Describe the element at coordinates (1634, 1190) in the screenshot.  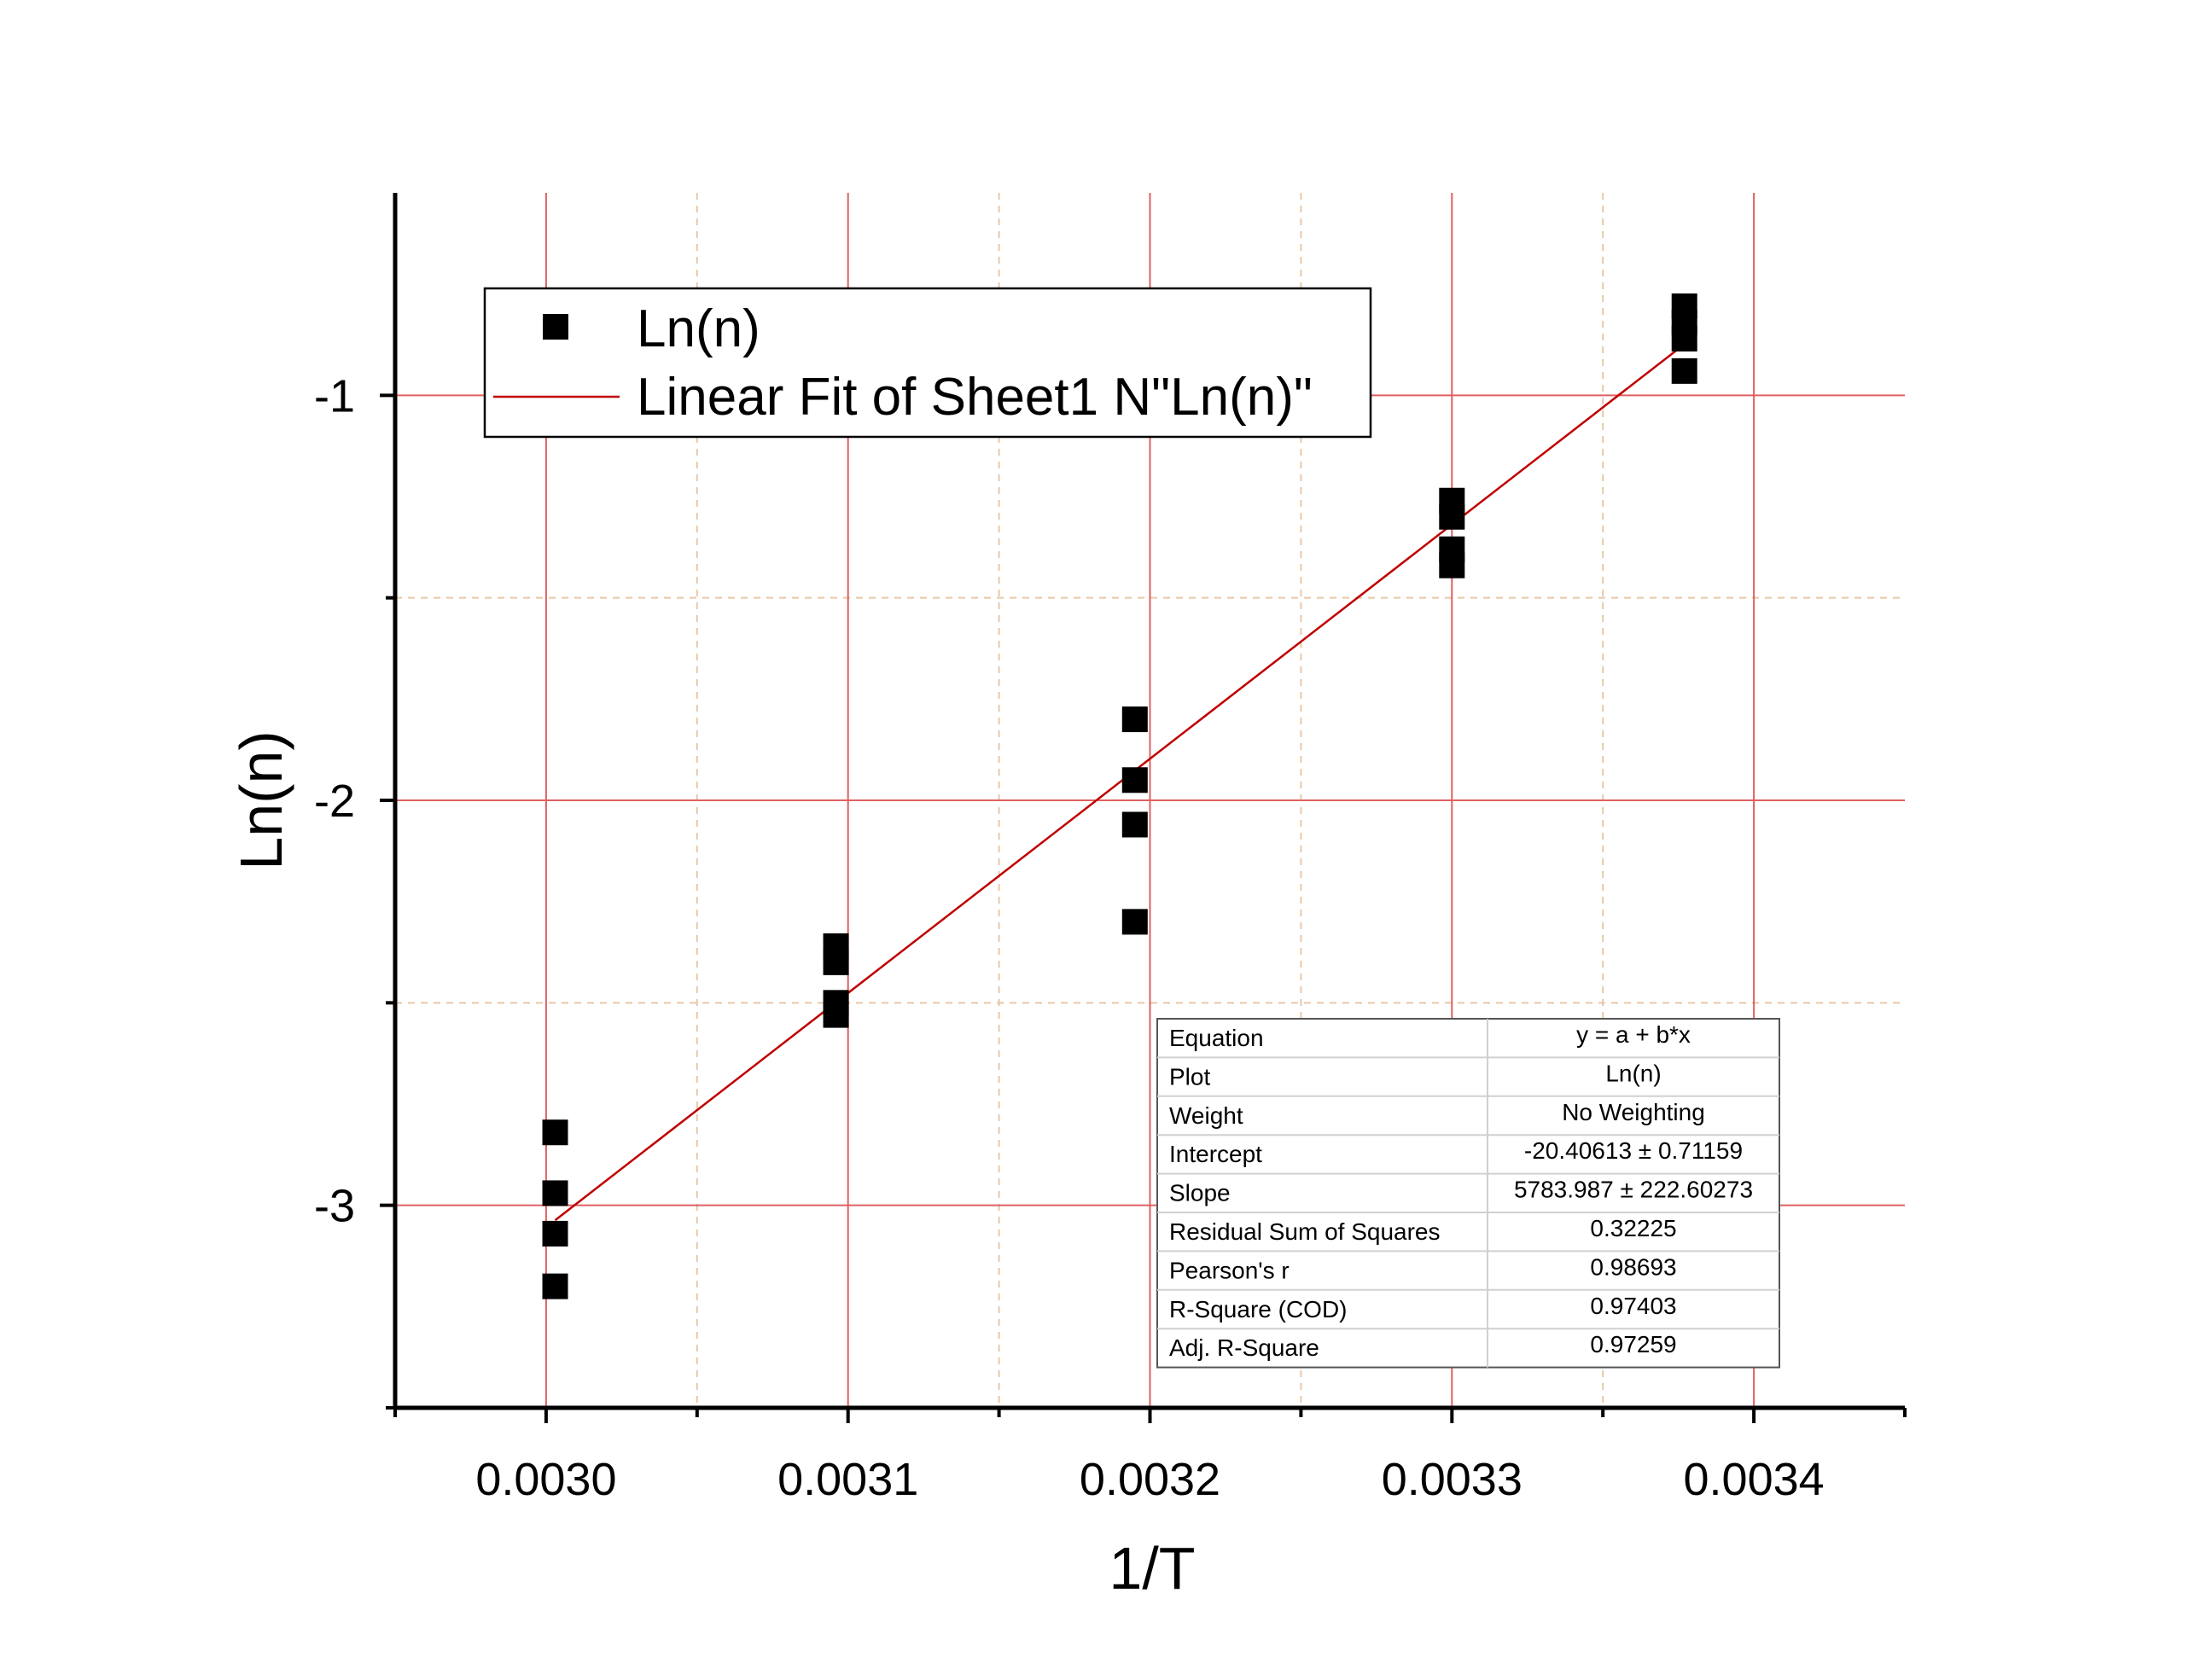
I see `table-row-value: 5783.987 ± 222.60273` at that location.